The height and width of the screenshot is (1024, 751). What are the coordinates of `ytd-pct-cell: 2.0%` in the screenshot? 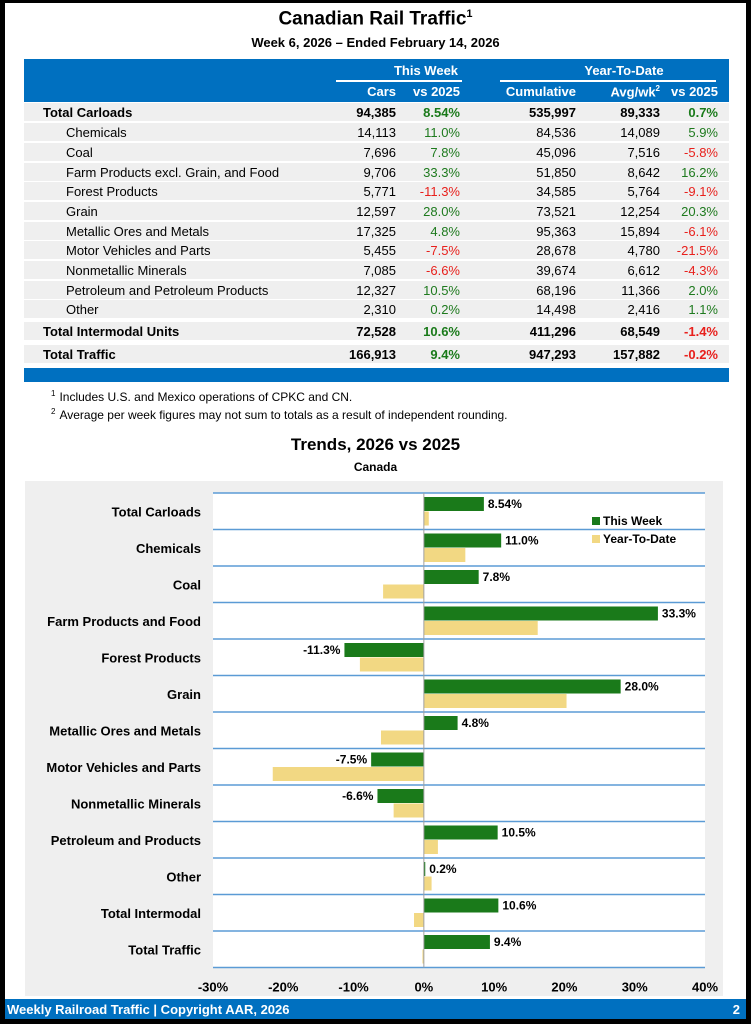 It's located at (703, 290).